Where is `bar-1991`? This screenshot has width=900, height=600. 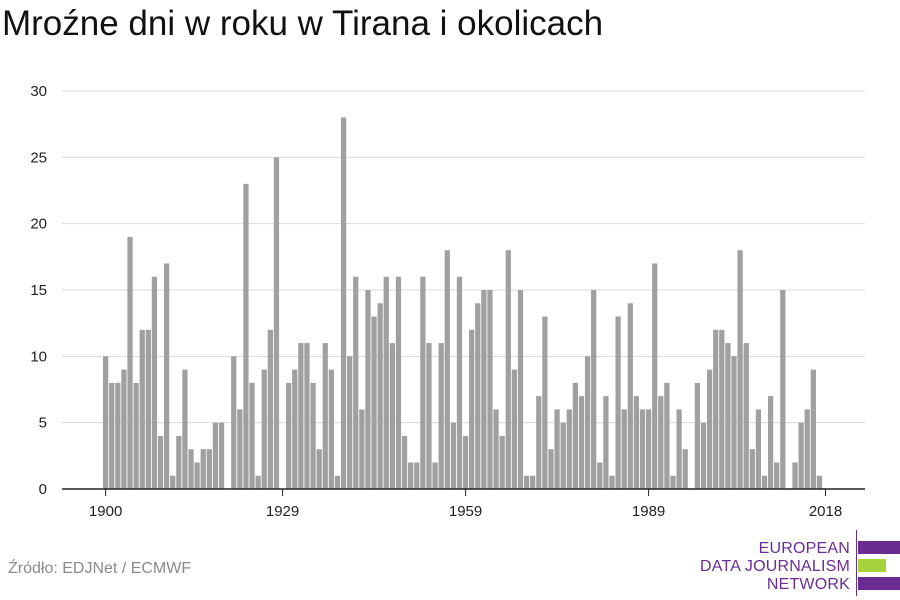 bar-1991 is located at coordinates (661, 442).